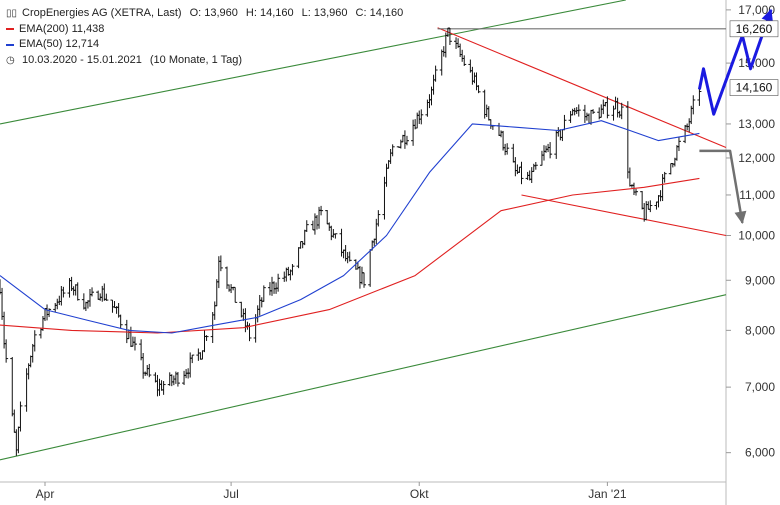  What do you see at coordinates (760, 330) in the screenshot?
I see `y-tick-label: 8,000` at bounding box center [760, 330].